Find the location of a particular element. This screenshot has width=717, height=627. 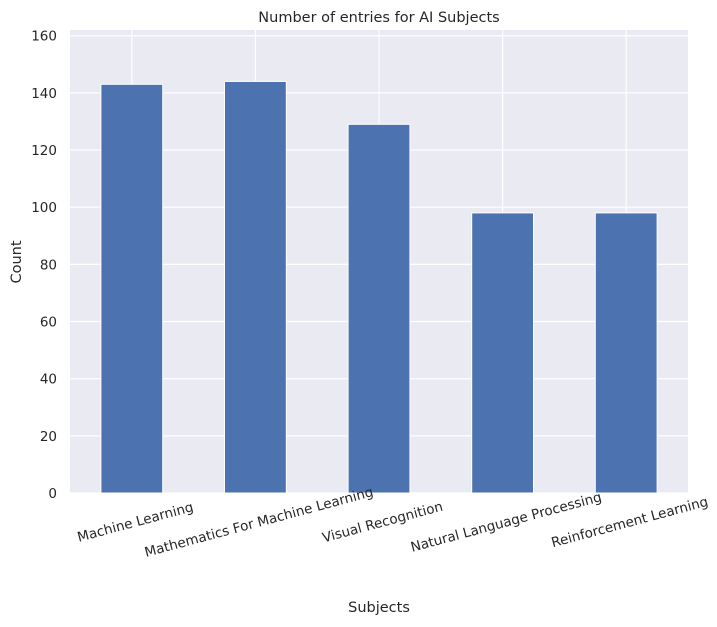

y-tick-label: 100 is located at coordinates (44, 208).